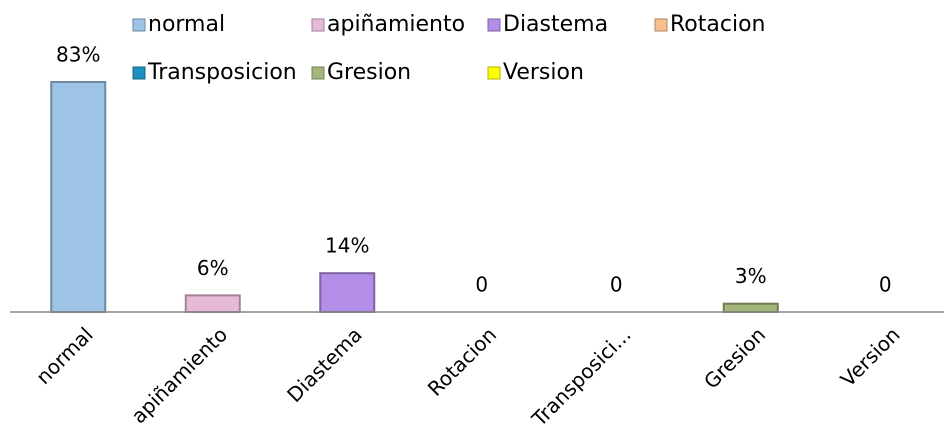  Describe the element at coordinates (64, 355) in the screenshot. I see `x-tick-label: normal` at that location.